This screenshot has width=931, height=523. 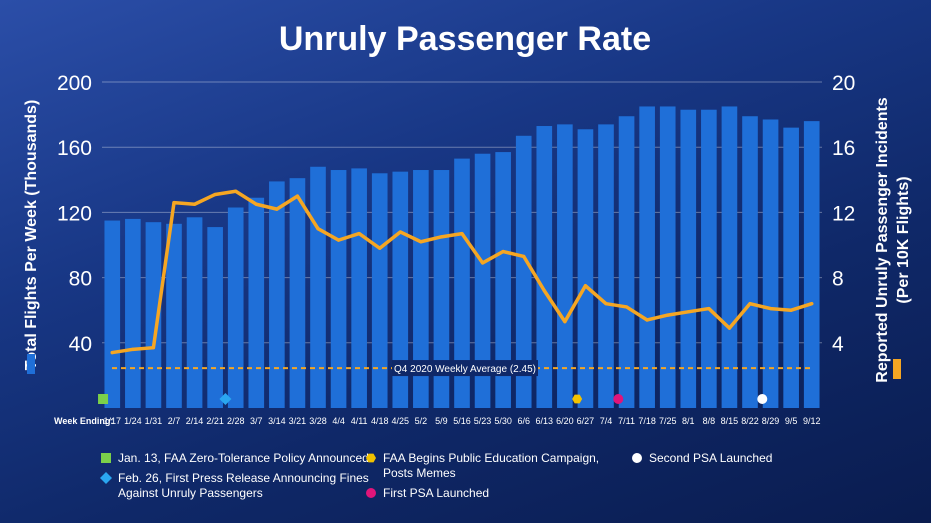 What do you see at coordinates (838, 279) in the screenshot?
I see `y-right-tick: 8` at bounding box center [838, 279].